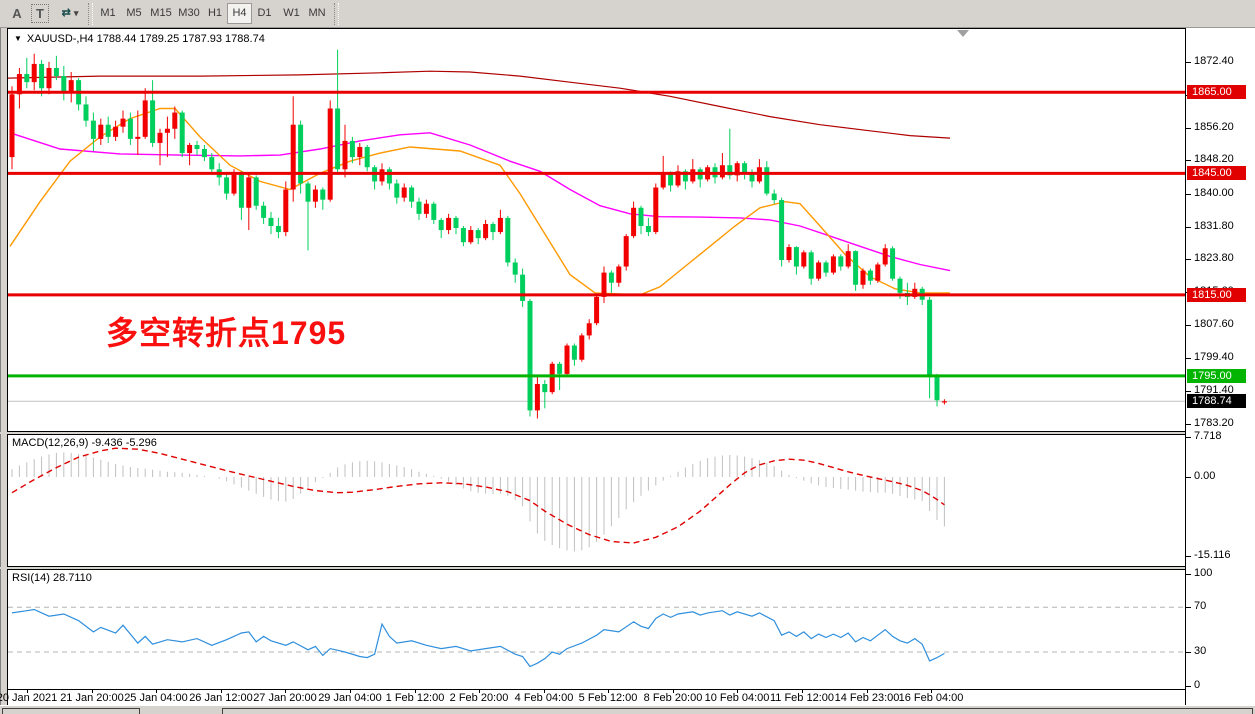 The image size is (1255, 714). What do you see at coordinates (627, 709) in the screenshot?
I see `bottom-dock-strip` at bounding box center [627, 709].